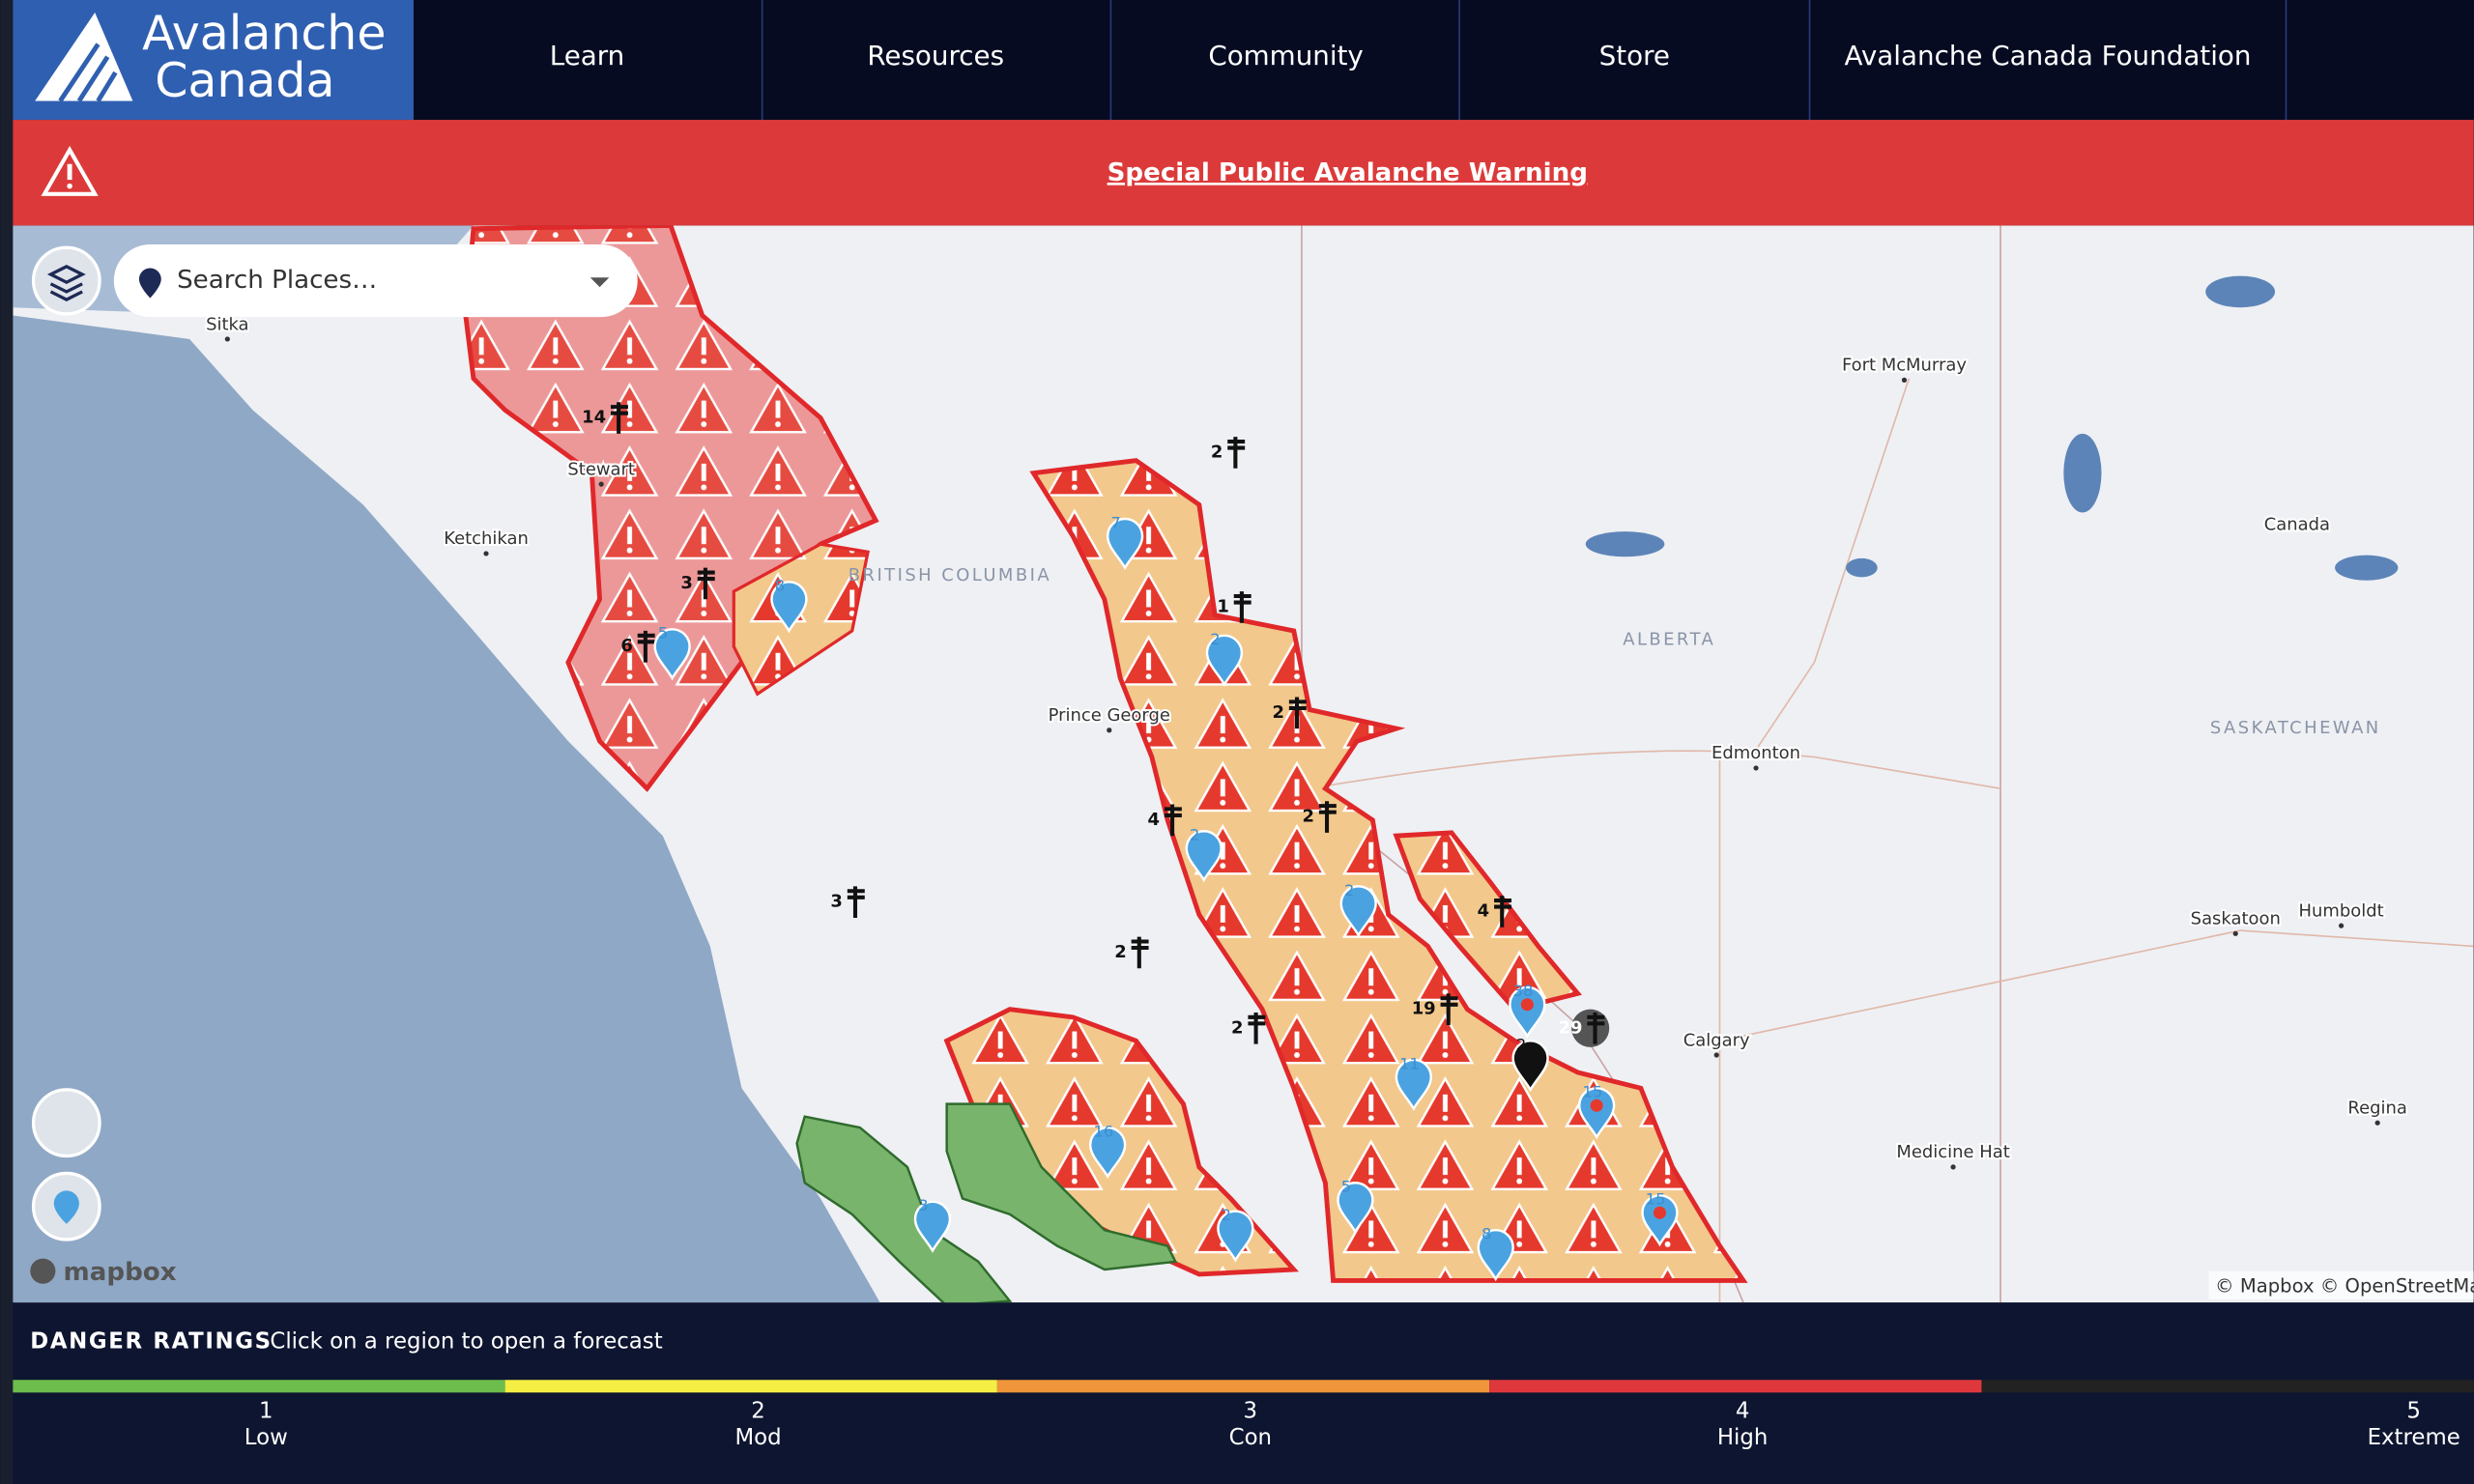  Describe the element at coordinates (1830, 567) in the screenshot. I see `road` at that location.